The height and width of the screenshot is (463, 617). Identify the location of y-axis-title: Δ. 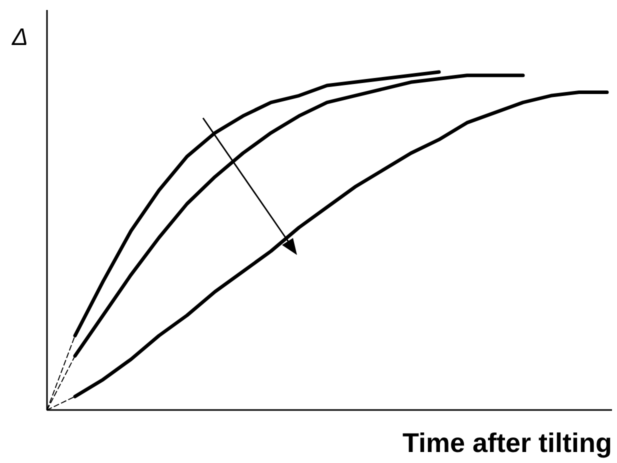
(19, 37).